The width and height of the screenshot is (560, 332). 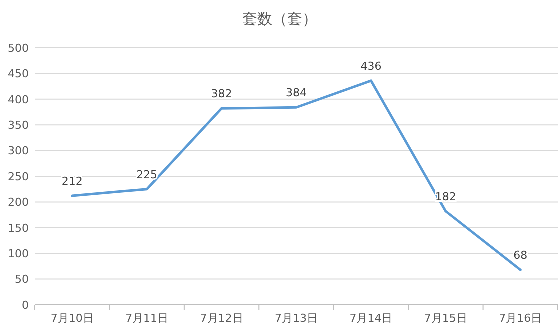 I want to click on y-tick-label: 0, so click(x=25, y=305).